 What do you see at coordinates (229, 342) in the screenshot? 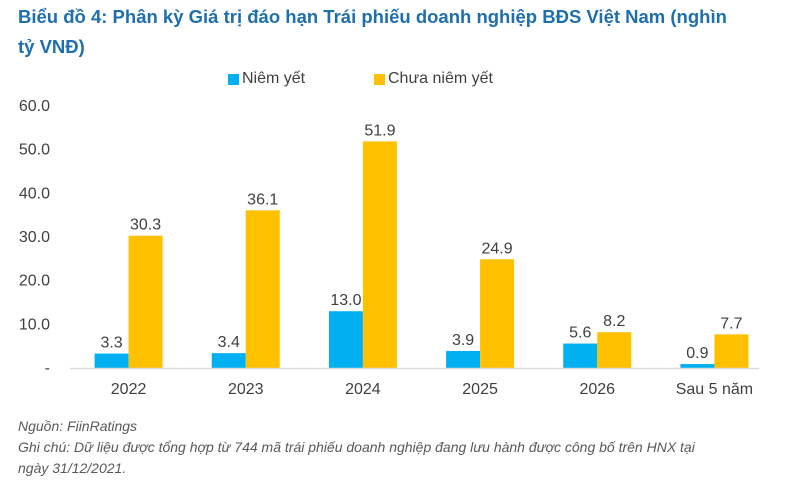
I see `data-label-listed: 3.4` at bounding box center [229, 342].